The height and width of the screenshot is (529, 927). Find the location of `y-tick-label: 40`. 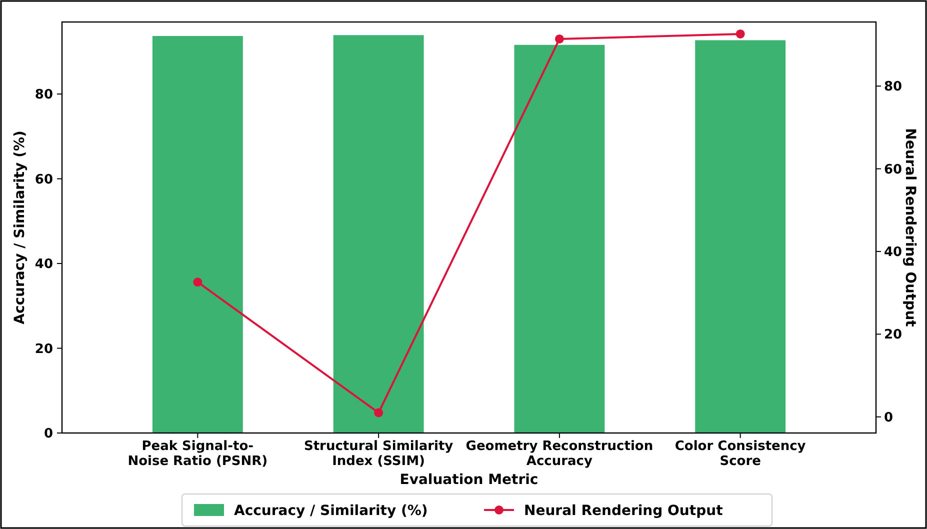

y-tick-label: 40 is located at coordinates (43, 264).